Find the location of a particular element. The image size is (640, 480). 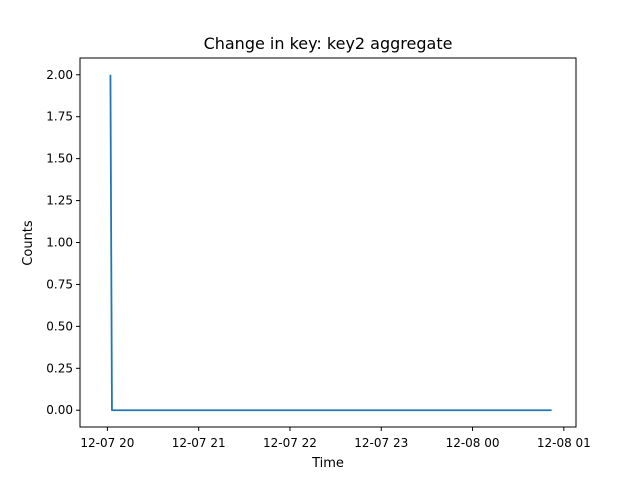

y-axis: 0.00 0.25 0.50 0.75 1.00 1.25 1.50 1.75 2.00 is located at coordinates (63, 242).